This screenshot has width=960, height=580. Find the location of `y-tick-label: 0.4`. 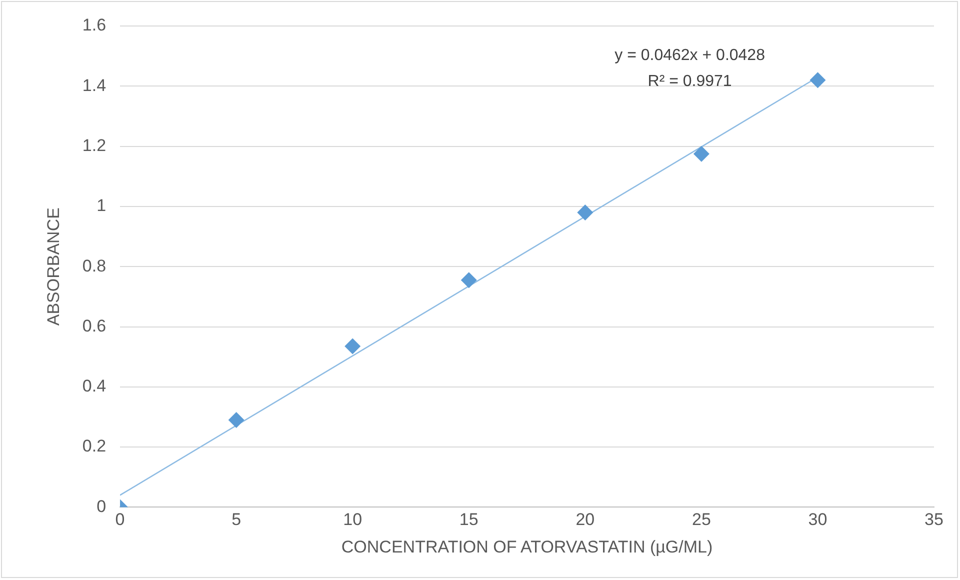

y-tick-label: 0.4 is located at coordinates (94, 386).